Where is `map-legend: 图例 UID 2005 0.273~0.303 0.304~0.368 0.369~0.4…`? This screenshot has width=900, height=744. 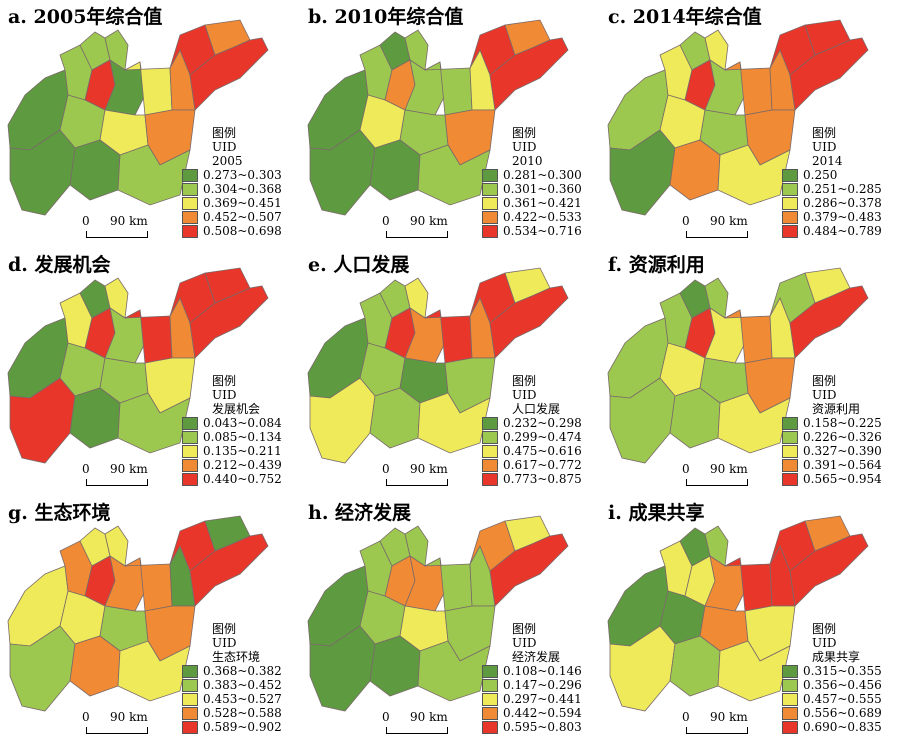
map-legend: 图例 UID 2005 0.273~0.303 0.304~0.368 0.369~0.4… is located at coordinates (232, 182).